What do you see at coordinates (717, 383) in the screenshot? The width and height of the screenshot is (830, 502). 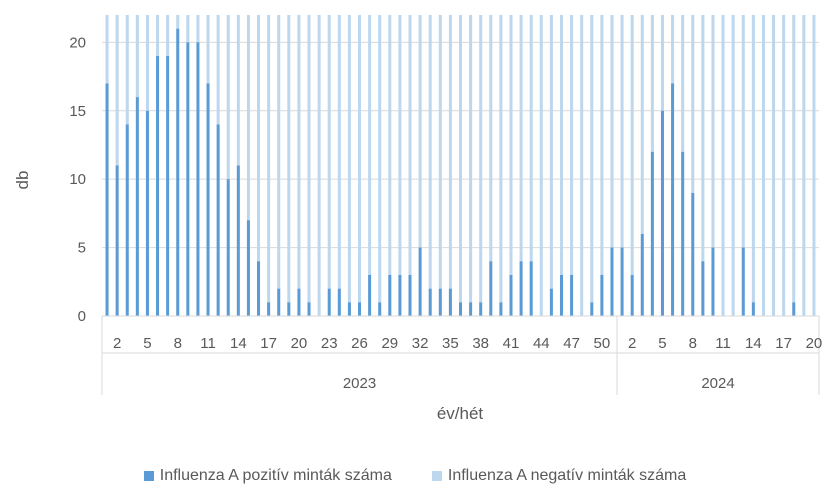 I see `x-group-label: 2024` at bounding box center [717, 383].